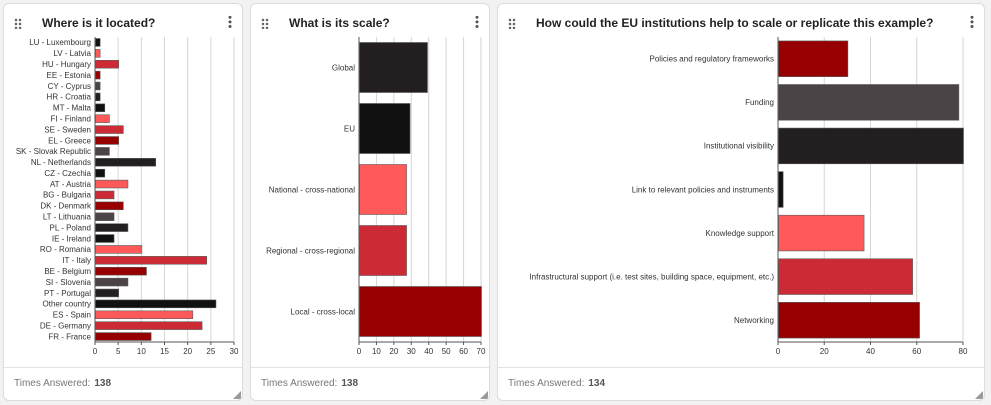 The width and height of the screenshot is (991, 405). I want to click on tick-label: 30, so click(411, 351).